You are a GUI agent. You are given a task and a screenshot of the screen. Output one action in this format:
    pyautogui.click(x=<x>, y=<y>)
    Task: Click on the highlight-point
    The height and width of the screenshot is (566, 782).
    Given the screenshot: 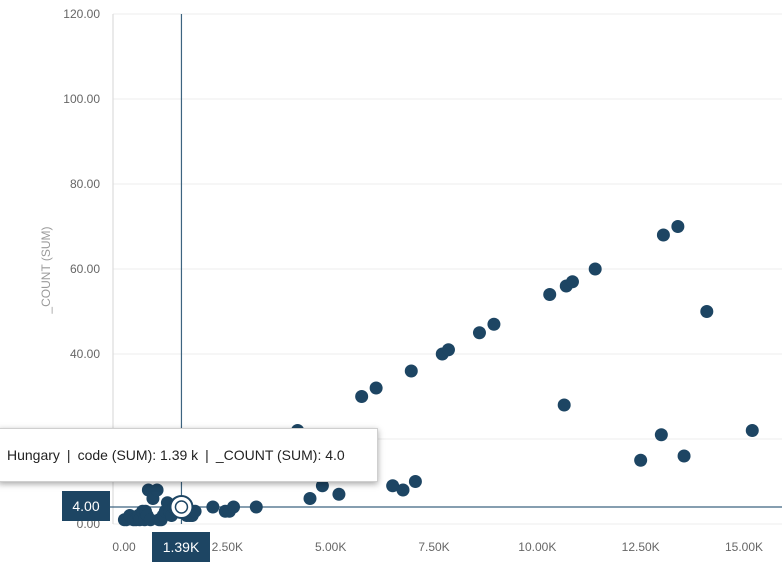 What is the action you would take?
    pyautogui.click(x=181, y=507)
    